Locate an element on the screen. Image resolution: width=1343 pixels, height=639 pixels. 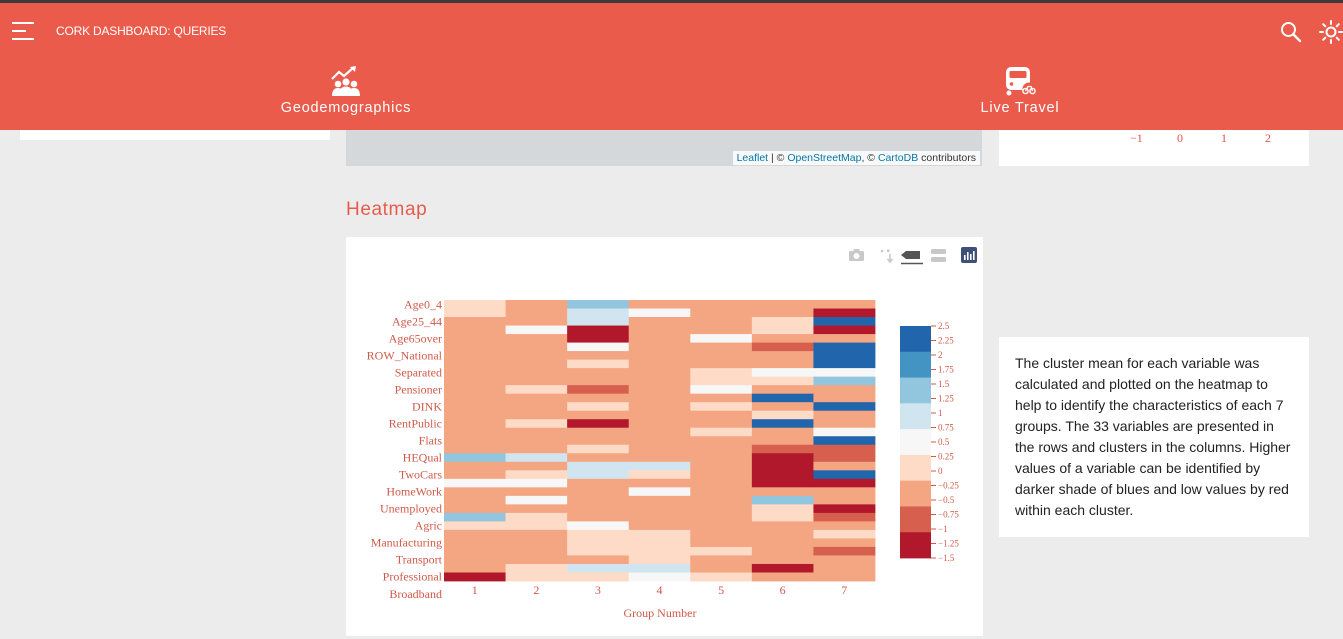
hamburger-menu-icon is located at coordinates (23, 31).